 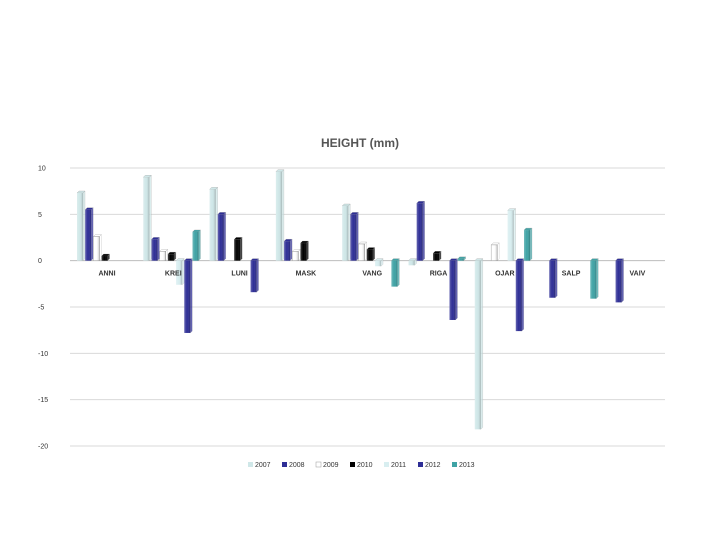 I want to click on y-tick-label: 0, so click(x=40, y=261).